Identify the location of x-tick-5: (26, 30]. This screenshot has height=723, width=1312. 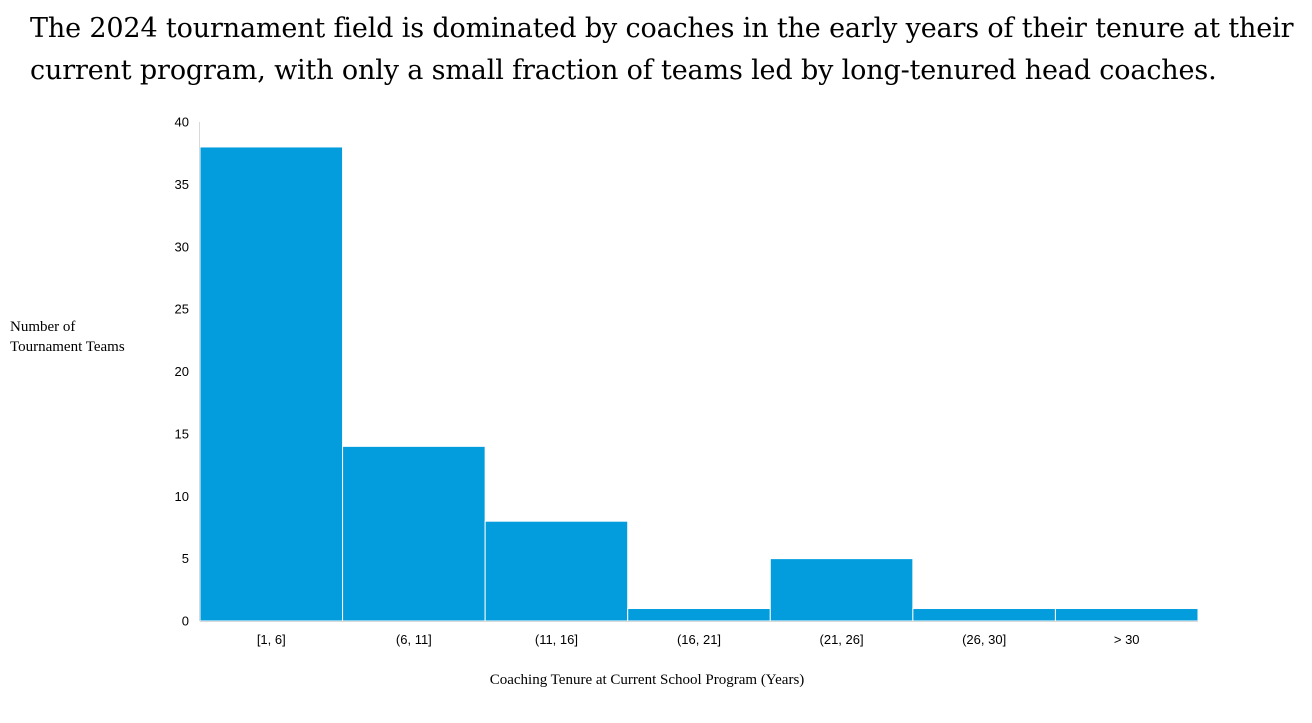
(984, 639).